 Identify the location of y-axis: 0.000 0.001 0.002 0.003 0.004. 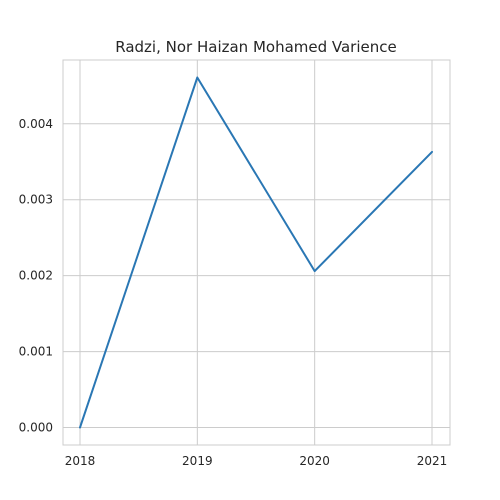
(36, 276).